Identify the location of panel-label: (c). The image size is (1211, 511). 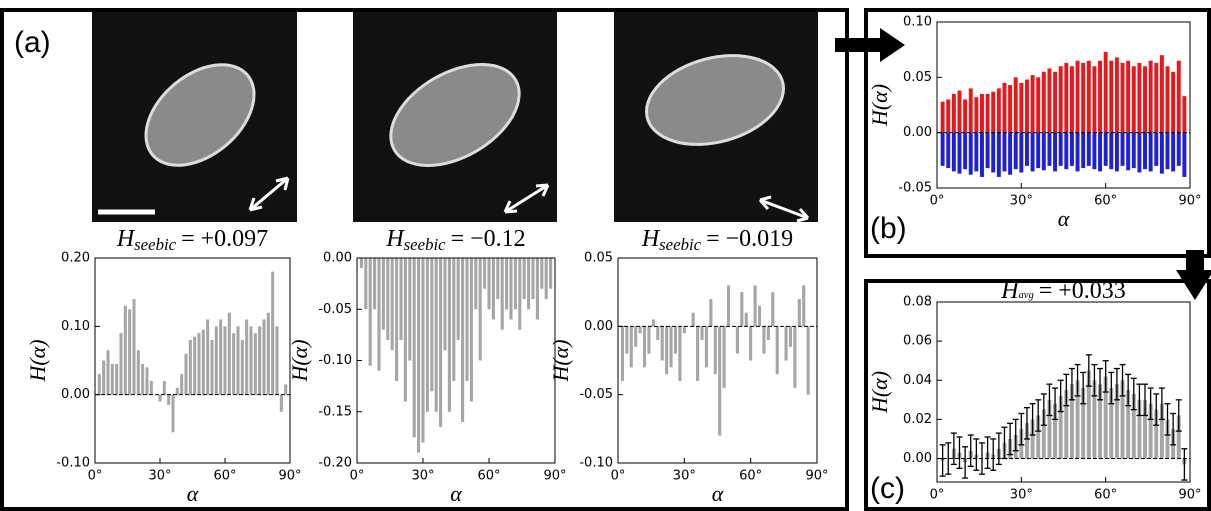
(887, 488).